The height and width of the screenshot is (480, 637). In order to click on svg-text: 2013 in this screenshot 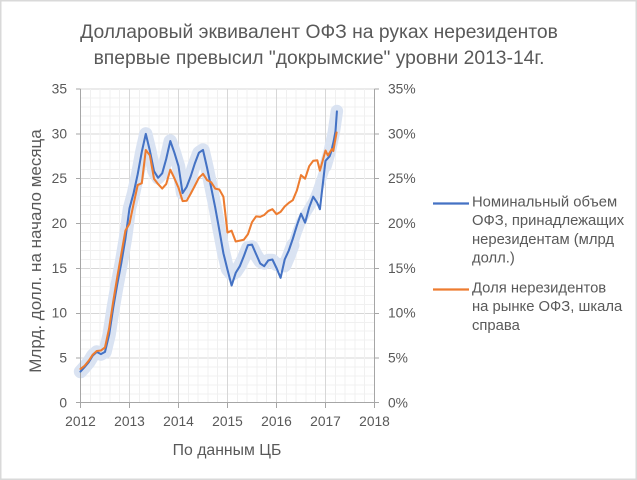, I will do `click(129, 421)`.